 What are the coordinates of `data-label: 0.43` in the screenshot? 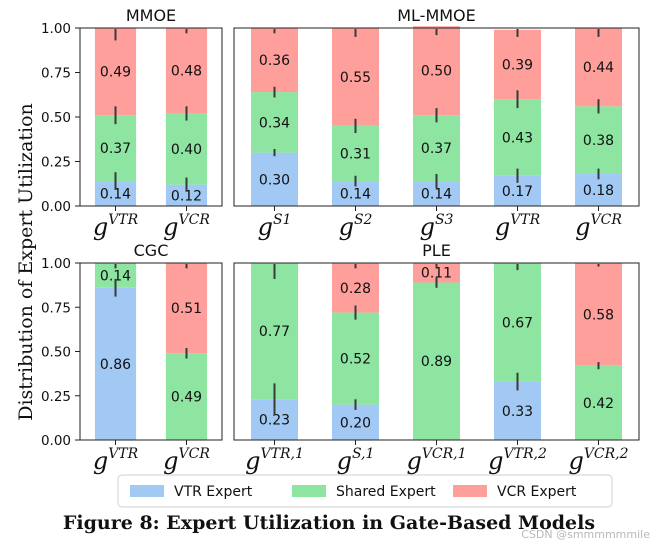 It's located at (517, 138).